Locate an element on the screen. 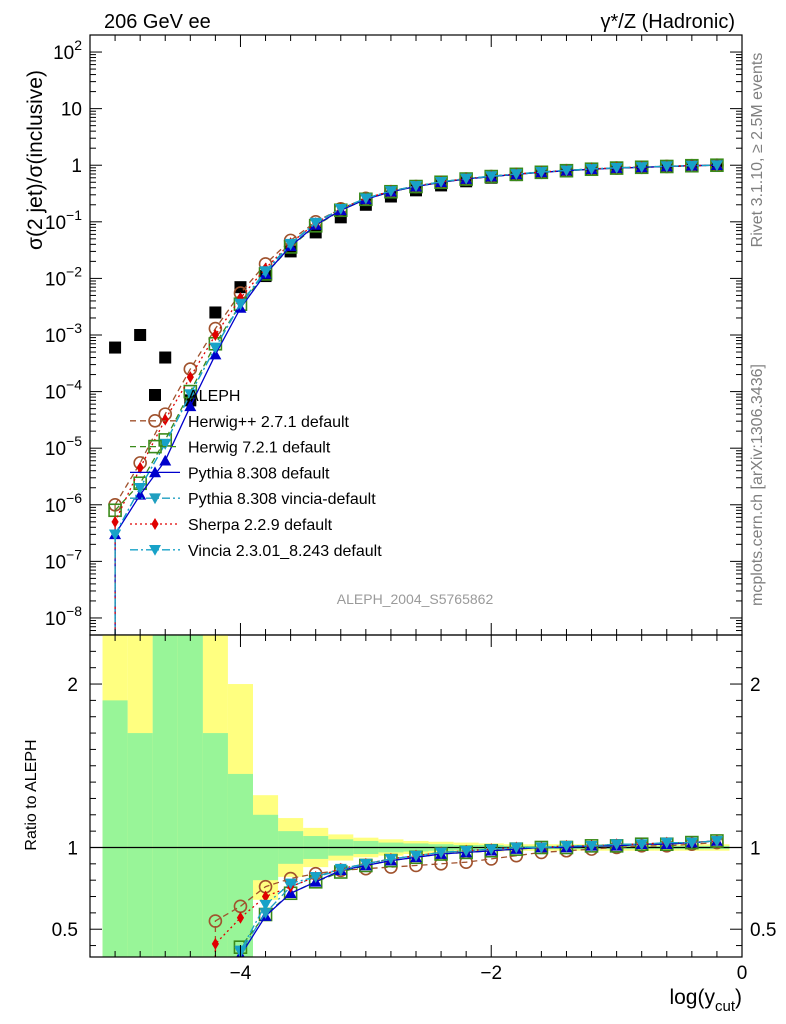 The width and height of the screenshot is (786, 1024). ratio-series-vincia-2-3-01-8-243-default is located at coordinates (478, 896).